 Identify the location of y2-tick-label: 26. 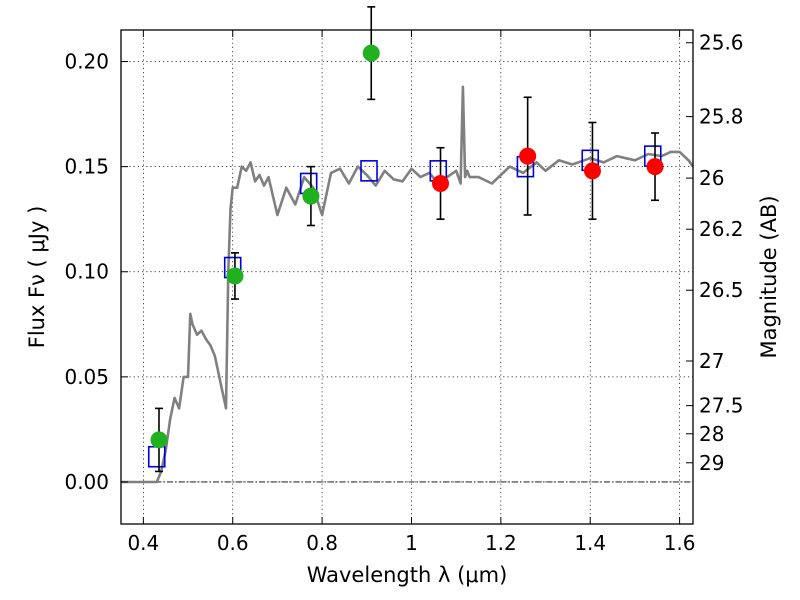
(711, 178).